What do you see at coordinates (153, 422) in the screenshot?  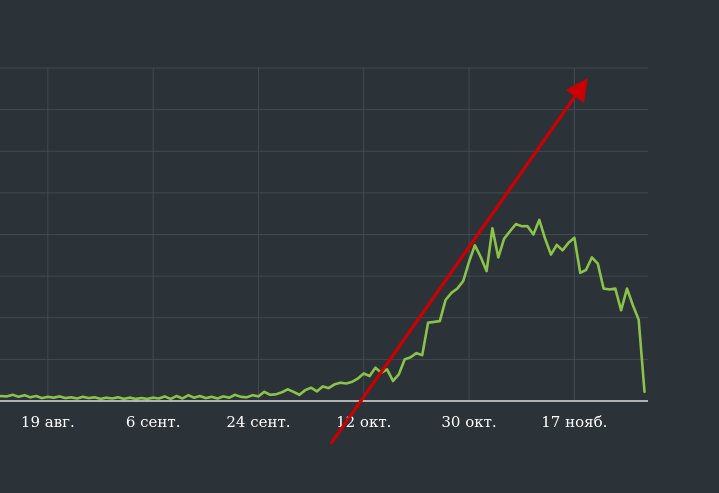 I see `x-tick-label: 6 сент.` at bounding box center [153, 422].